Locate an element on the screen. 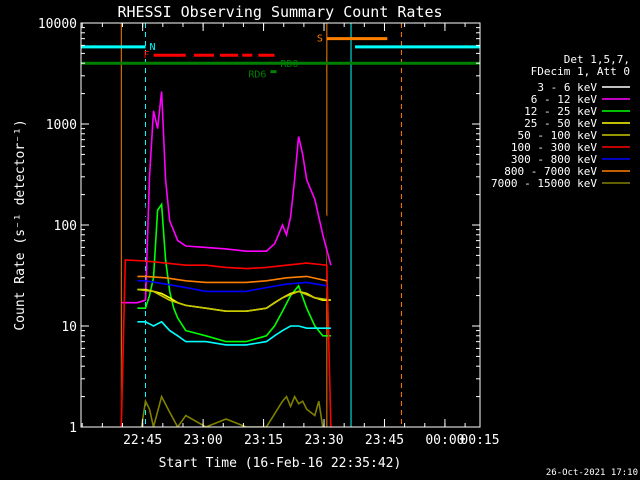 The height and width of the screenshot is (480, 640). flag-label-f: F is located at coordinates (147, 55).